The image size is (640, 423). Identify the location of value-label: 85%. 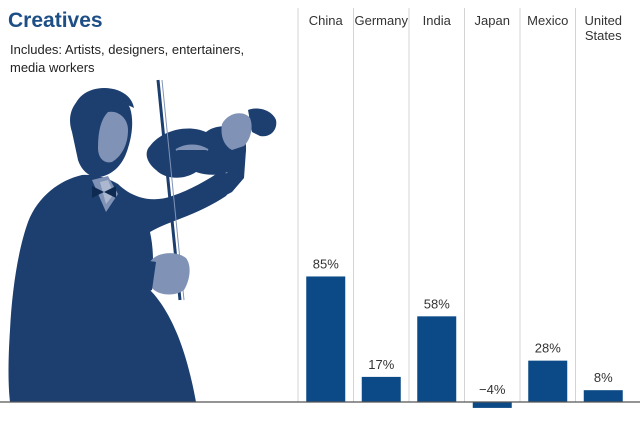
(326, 263).